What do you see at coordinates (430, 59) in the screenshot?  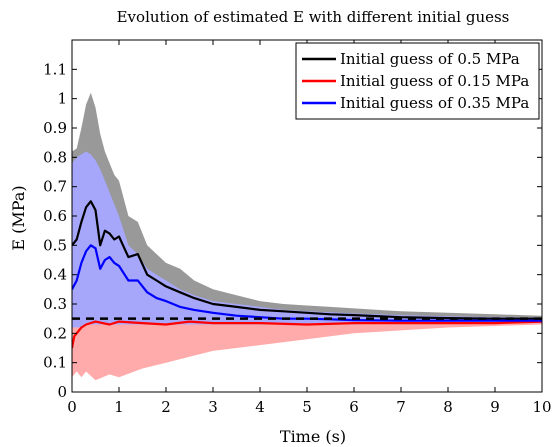 I see `legend-label-1: Initial guess of 0.5 MPa` at bounding box center [430, 59].